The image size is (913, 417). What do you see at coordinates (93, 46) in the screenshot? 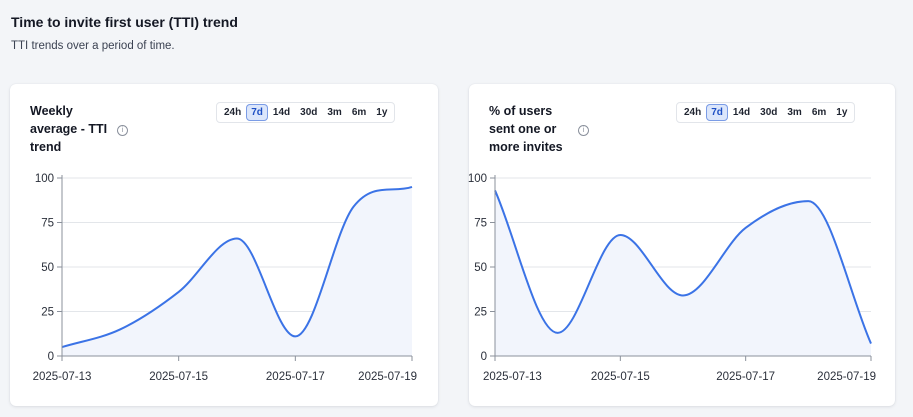
I see `section-subtitle: TTI trends over a period of time.` at bounding box center [93, 46].